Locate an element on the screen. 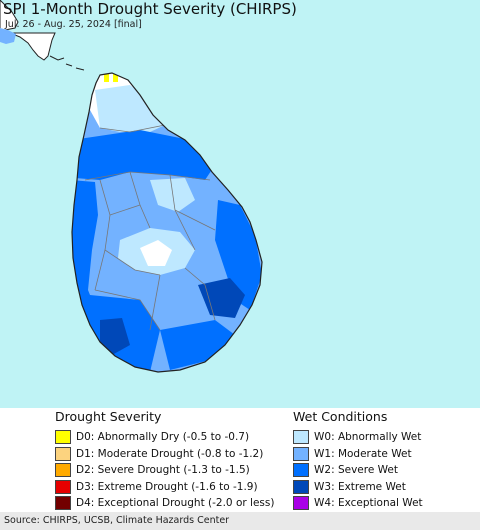 The image size is (480, 530). wet-legend-title: Wet Conditions is located at coordinates (340, 416).